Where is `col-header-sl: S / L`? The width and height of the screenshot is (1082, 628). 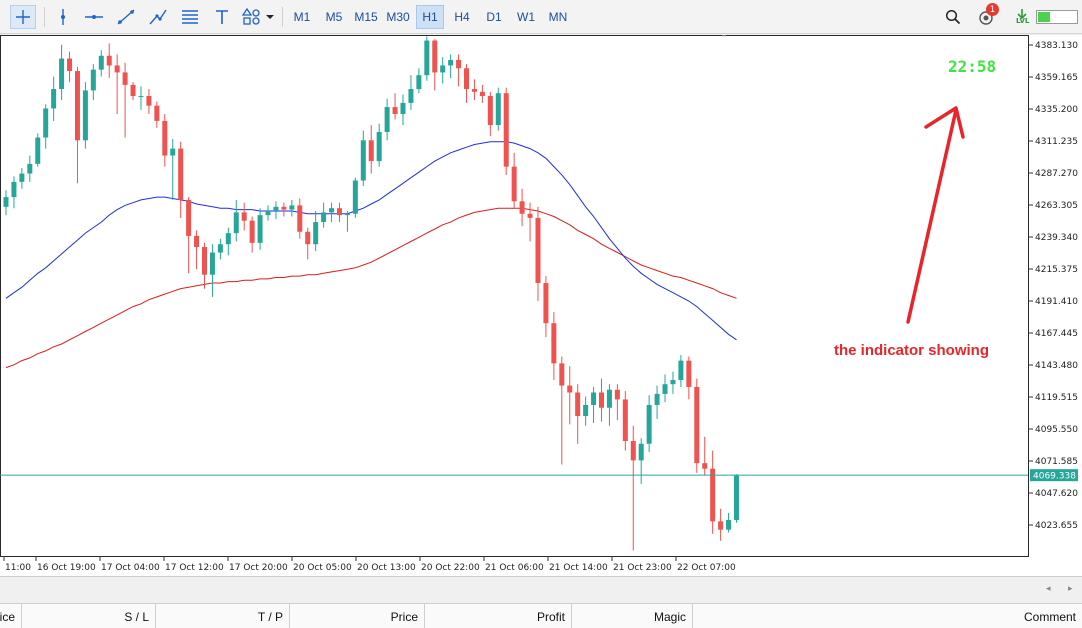
col-header-sl: S / L is located at coordinates (89, 616).